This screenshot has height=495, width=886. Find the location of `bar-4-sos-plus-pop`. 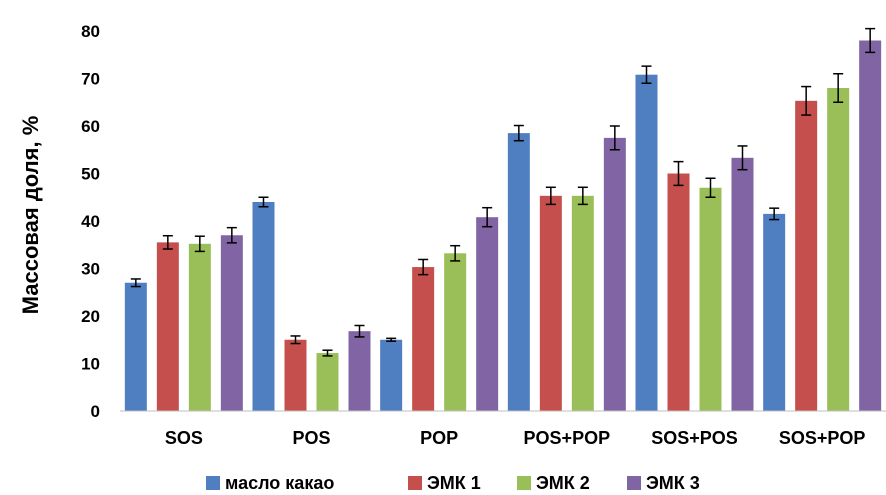

bar-4-sos-plus-pop is located at coordinates (870, 225).